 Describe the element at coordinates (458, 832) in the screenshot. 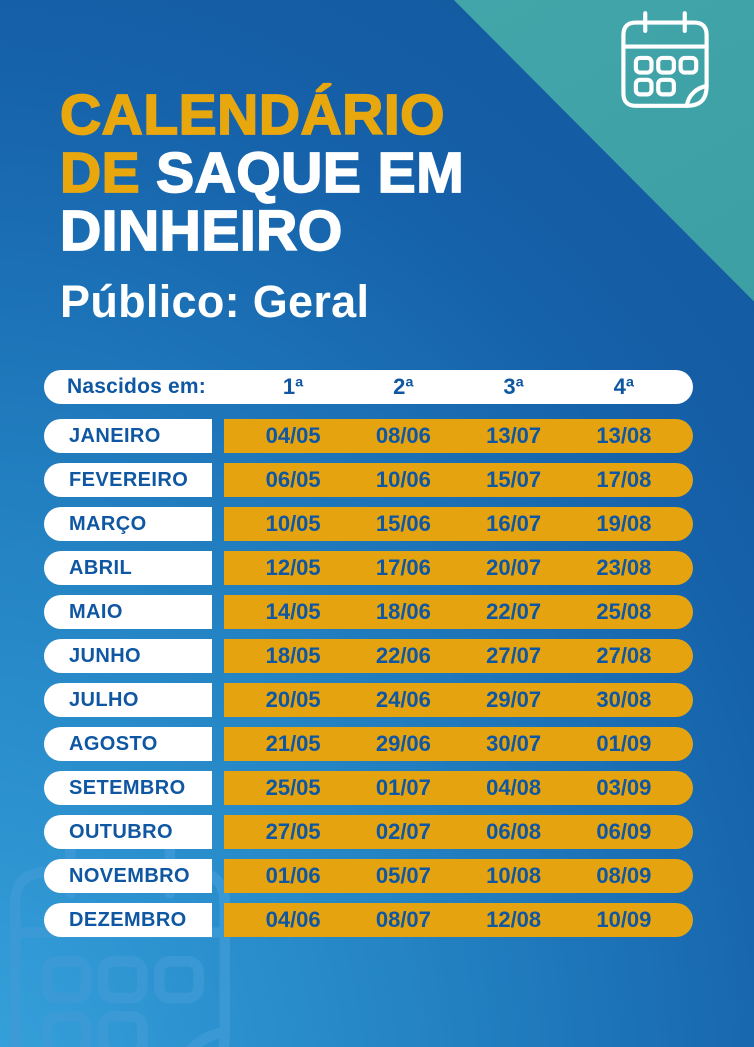

I see `dates-pill: 27/05 02/07 06/08 06/09` at that location.